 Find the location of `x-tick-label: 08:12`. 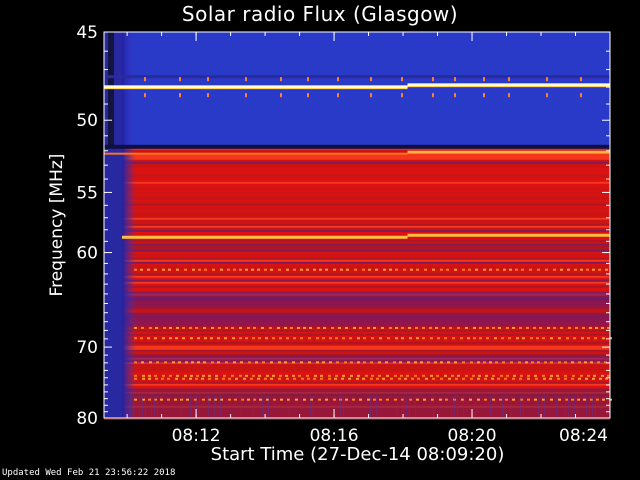

x-tick-label: 08:12 is located at coordinates (196, 436).